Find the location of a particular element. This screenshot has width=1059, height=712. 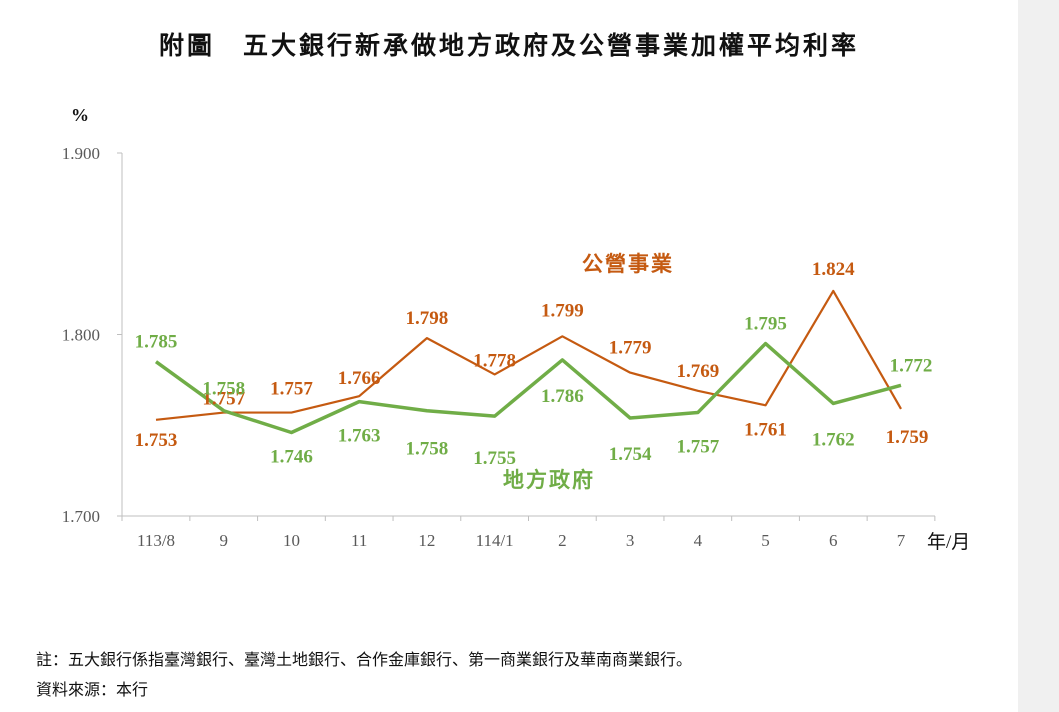

data-label-local-government: 1.772 is located at coordinates (911, 365).